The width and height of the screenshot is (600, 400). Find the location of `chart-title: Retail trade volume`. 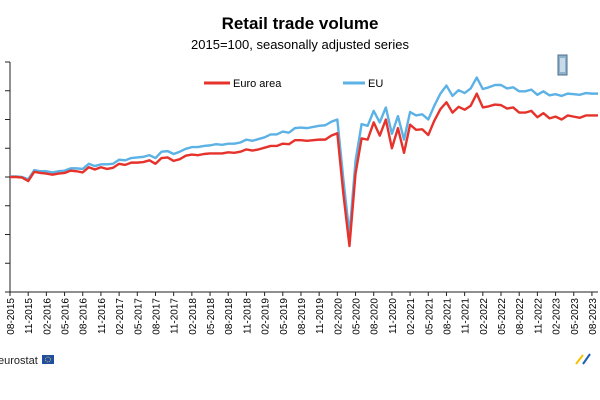

chart-title: Retail trade volume is located at coordinates (300, 23).